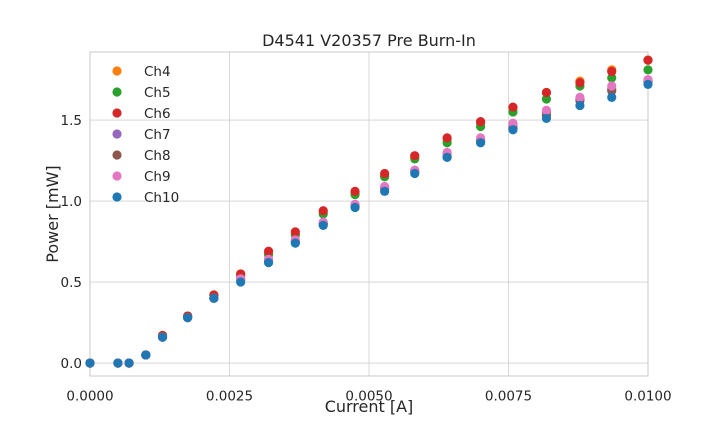 The height and width of the screenshot is (432, 720). Describe the element at coordinates (647, 397) in the screenshot. I see `x-tick-label: 0.0100` at that location.